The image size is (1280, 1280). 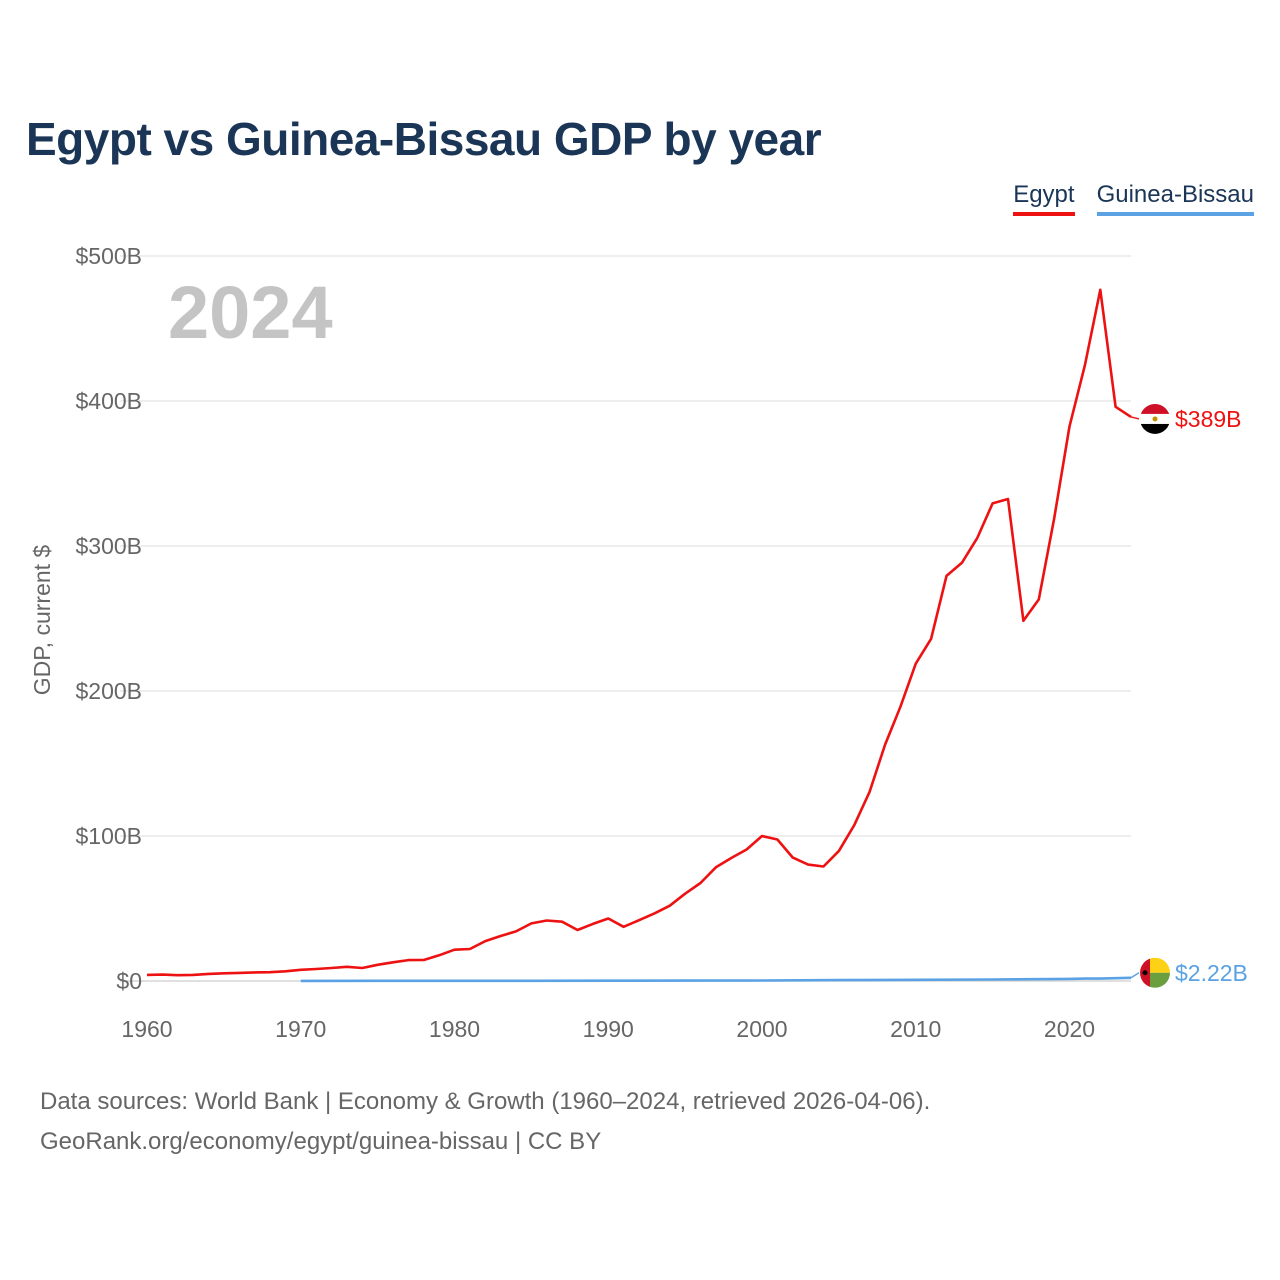 I want to click on x-tick-label: 2000, so click(x=761, y=1029).